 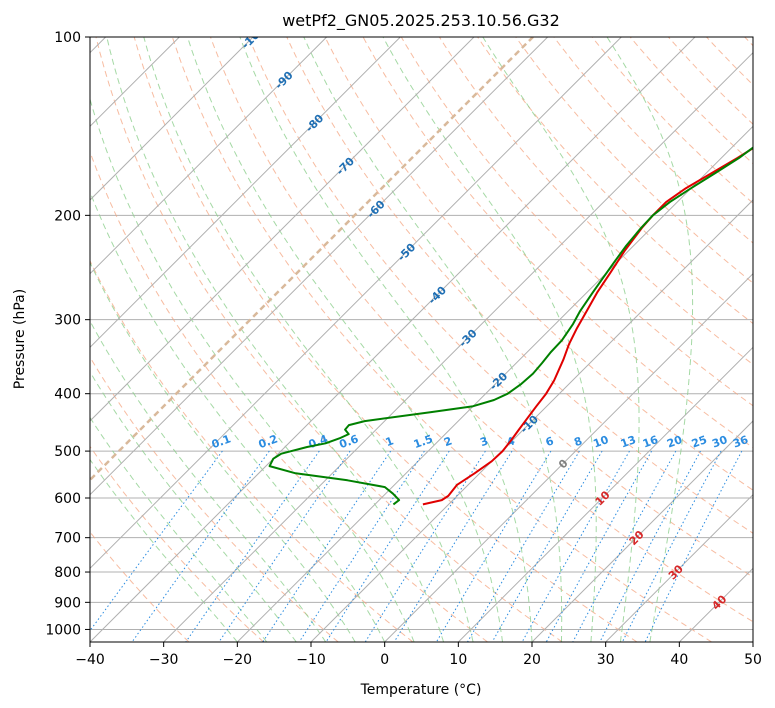 I want to click on mixing-ratio-label: 1, so click(x=390, y=441).